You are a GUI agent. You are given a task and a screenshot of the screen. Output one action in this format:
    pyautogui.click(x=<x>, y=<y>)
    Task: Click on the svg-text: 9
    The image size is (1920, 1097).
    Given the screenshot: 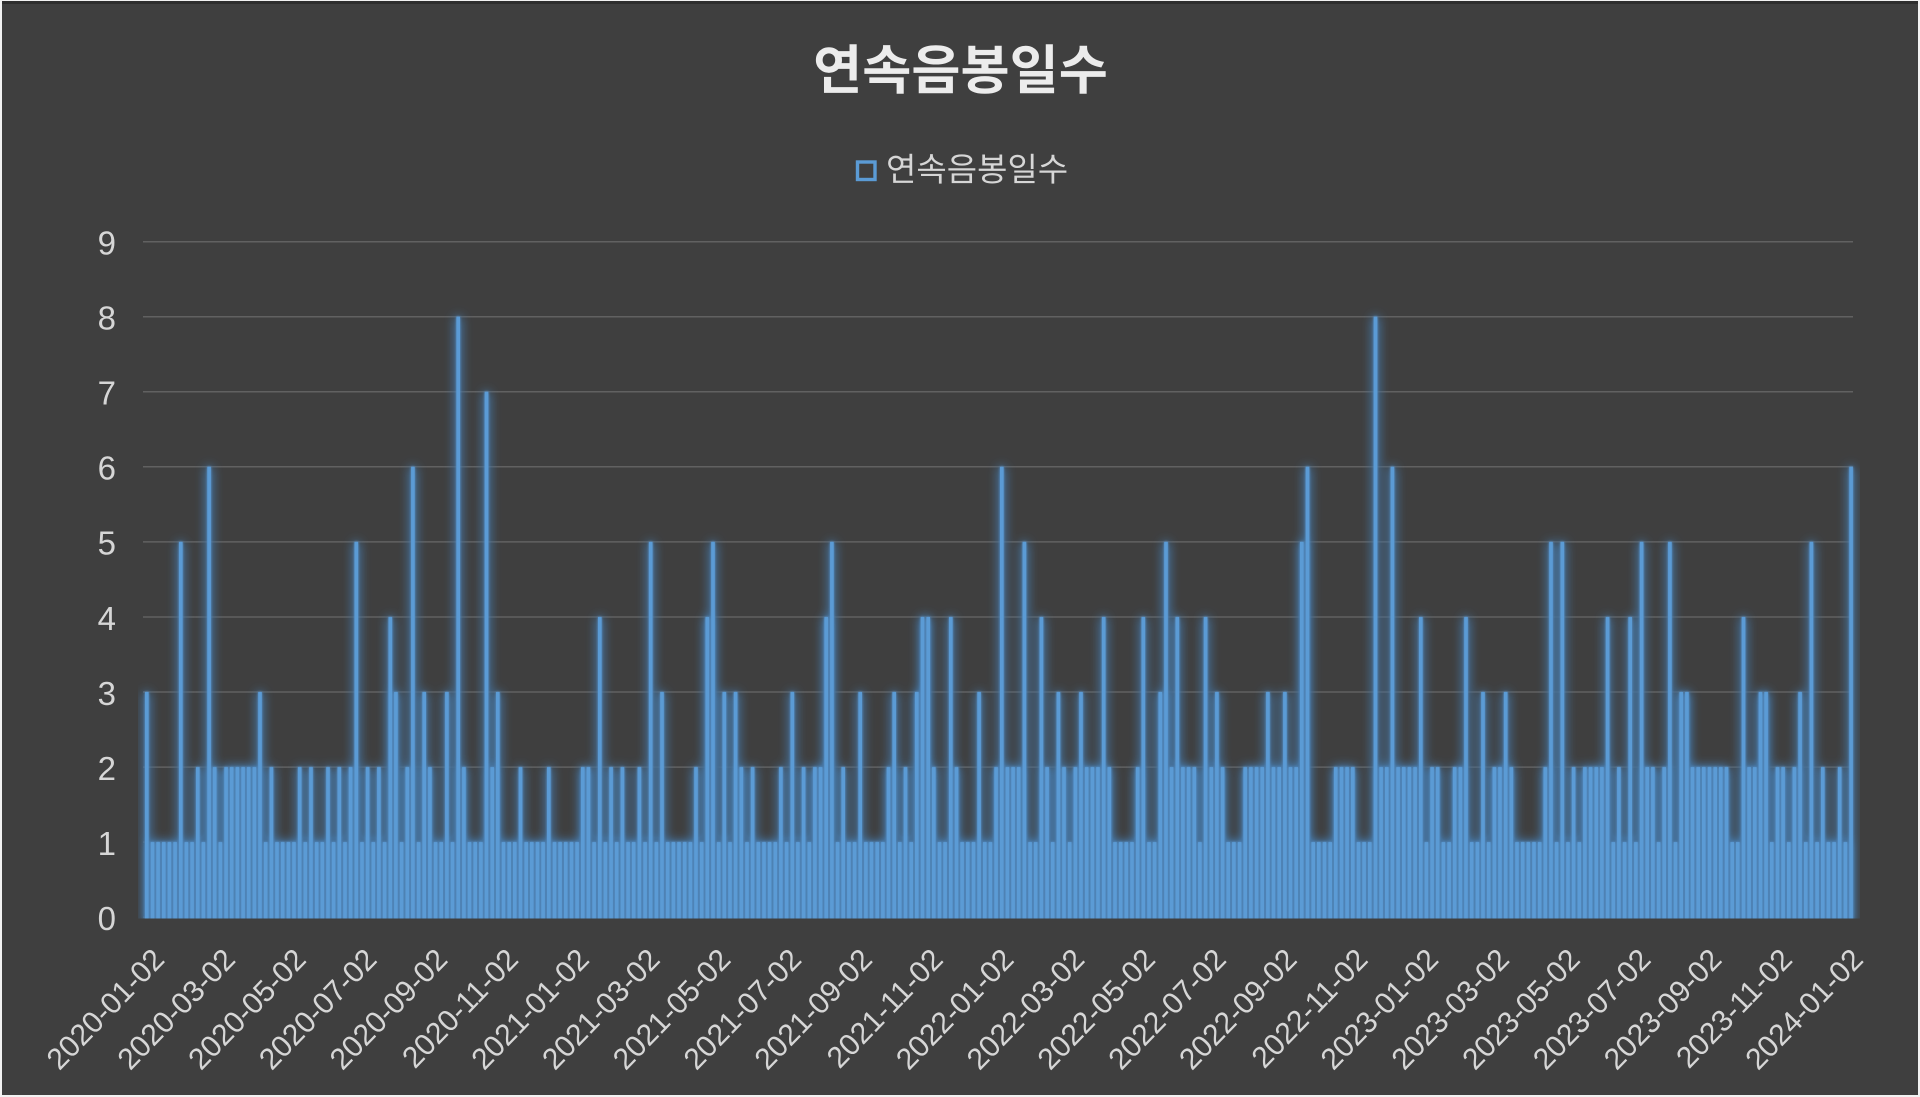 What is the action you would take?
    pyautogui.click(x=107, y=243)
    